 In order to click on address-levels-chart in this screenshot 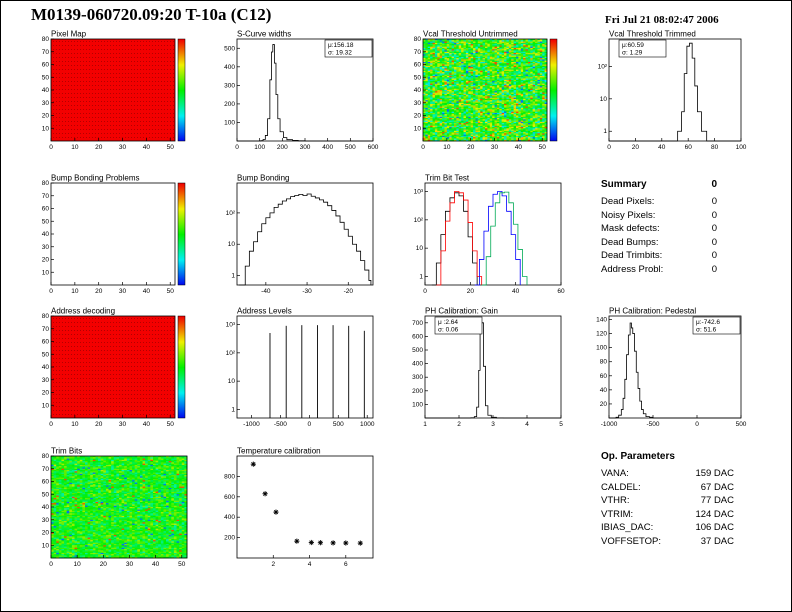, I will do `click(295, 369)`.